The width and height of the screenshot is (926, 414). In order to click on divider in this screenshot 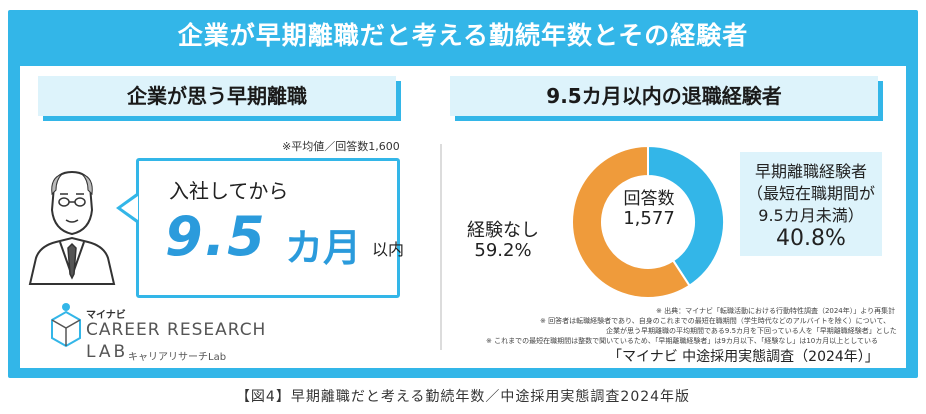, I will do `click(441, 247)`.